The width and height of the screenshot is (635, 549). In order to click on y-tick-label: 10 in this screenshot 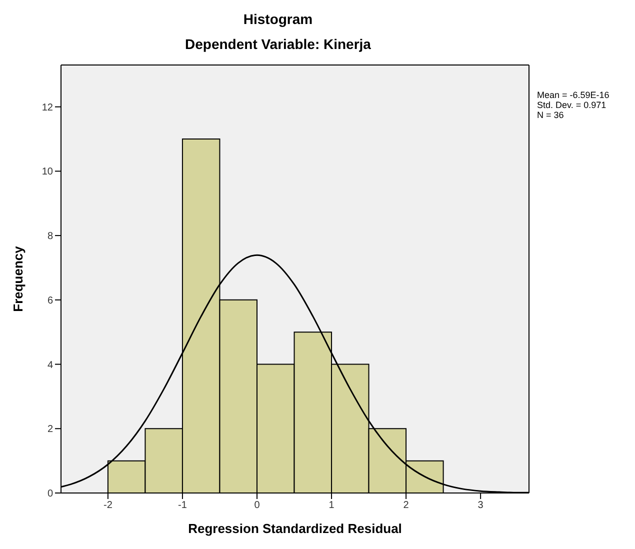, I will do `click(48, 172)`.